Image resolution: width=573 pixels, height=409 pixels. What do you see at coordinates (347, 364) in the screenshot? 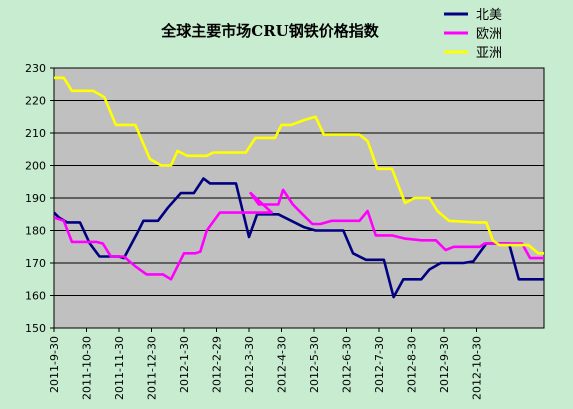
I see `x-tick-label: 2012-6-30` at bounding box center [347, 364].